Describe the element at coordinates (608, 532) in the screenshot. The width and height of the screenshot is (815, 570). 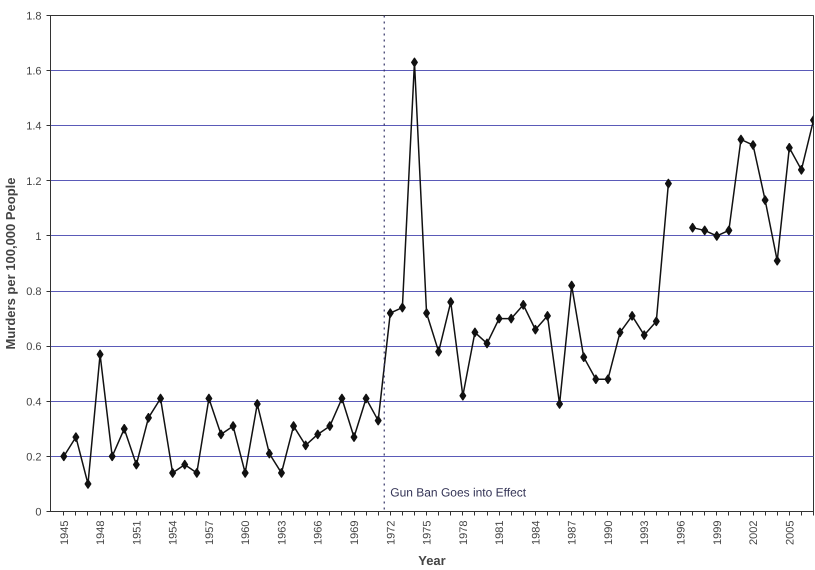
I see `x-tick-label: 1990` at that location.